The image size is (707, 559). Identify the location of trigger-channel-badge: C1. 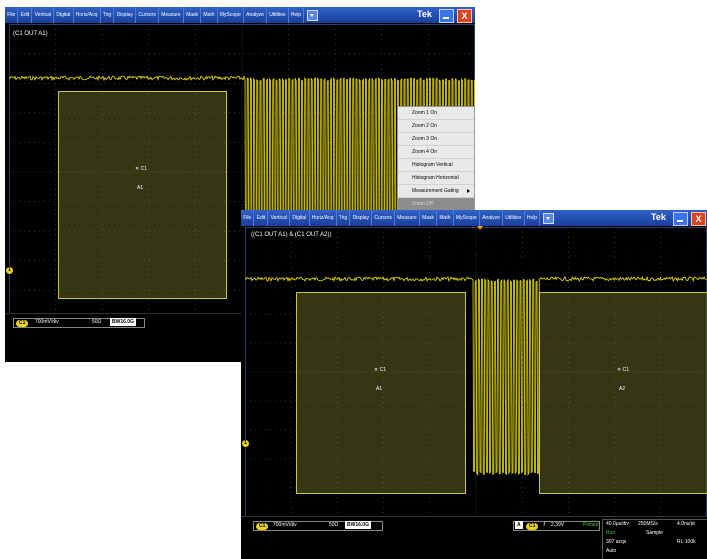
(532, 526).